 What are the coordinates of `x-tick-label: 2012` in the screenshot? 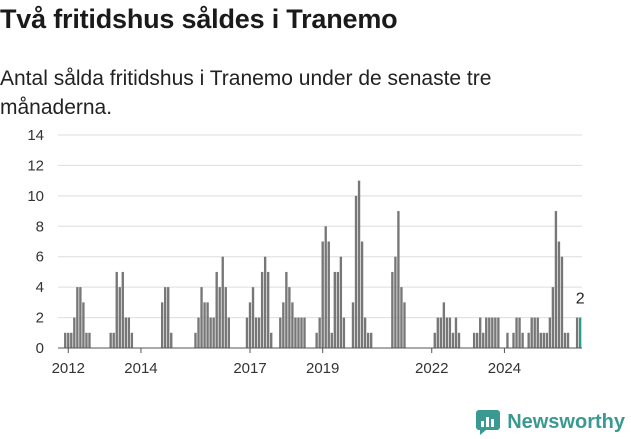 It's located at (68, 368).